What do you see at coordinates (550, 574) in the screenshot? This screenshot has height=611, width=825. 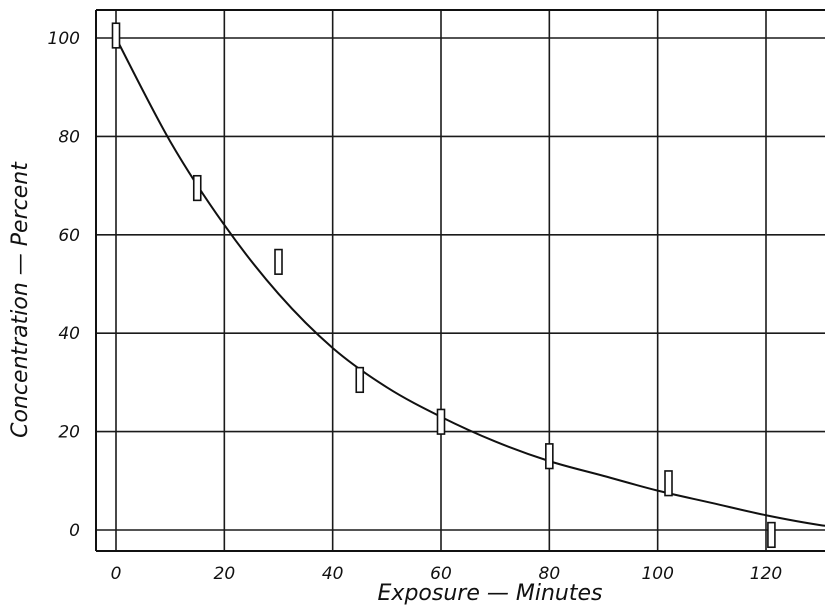 I see `x-tick-label-80: 80` at bounding box center [550, 574].